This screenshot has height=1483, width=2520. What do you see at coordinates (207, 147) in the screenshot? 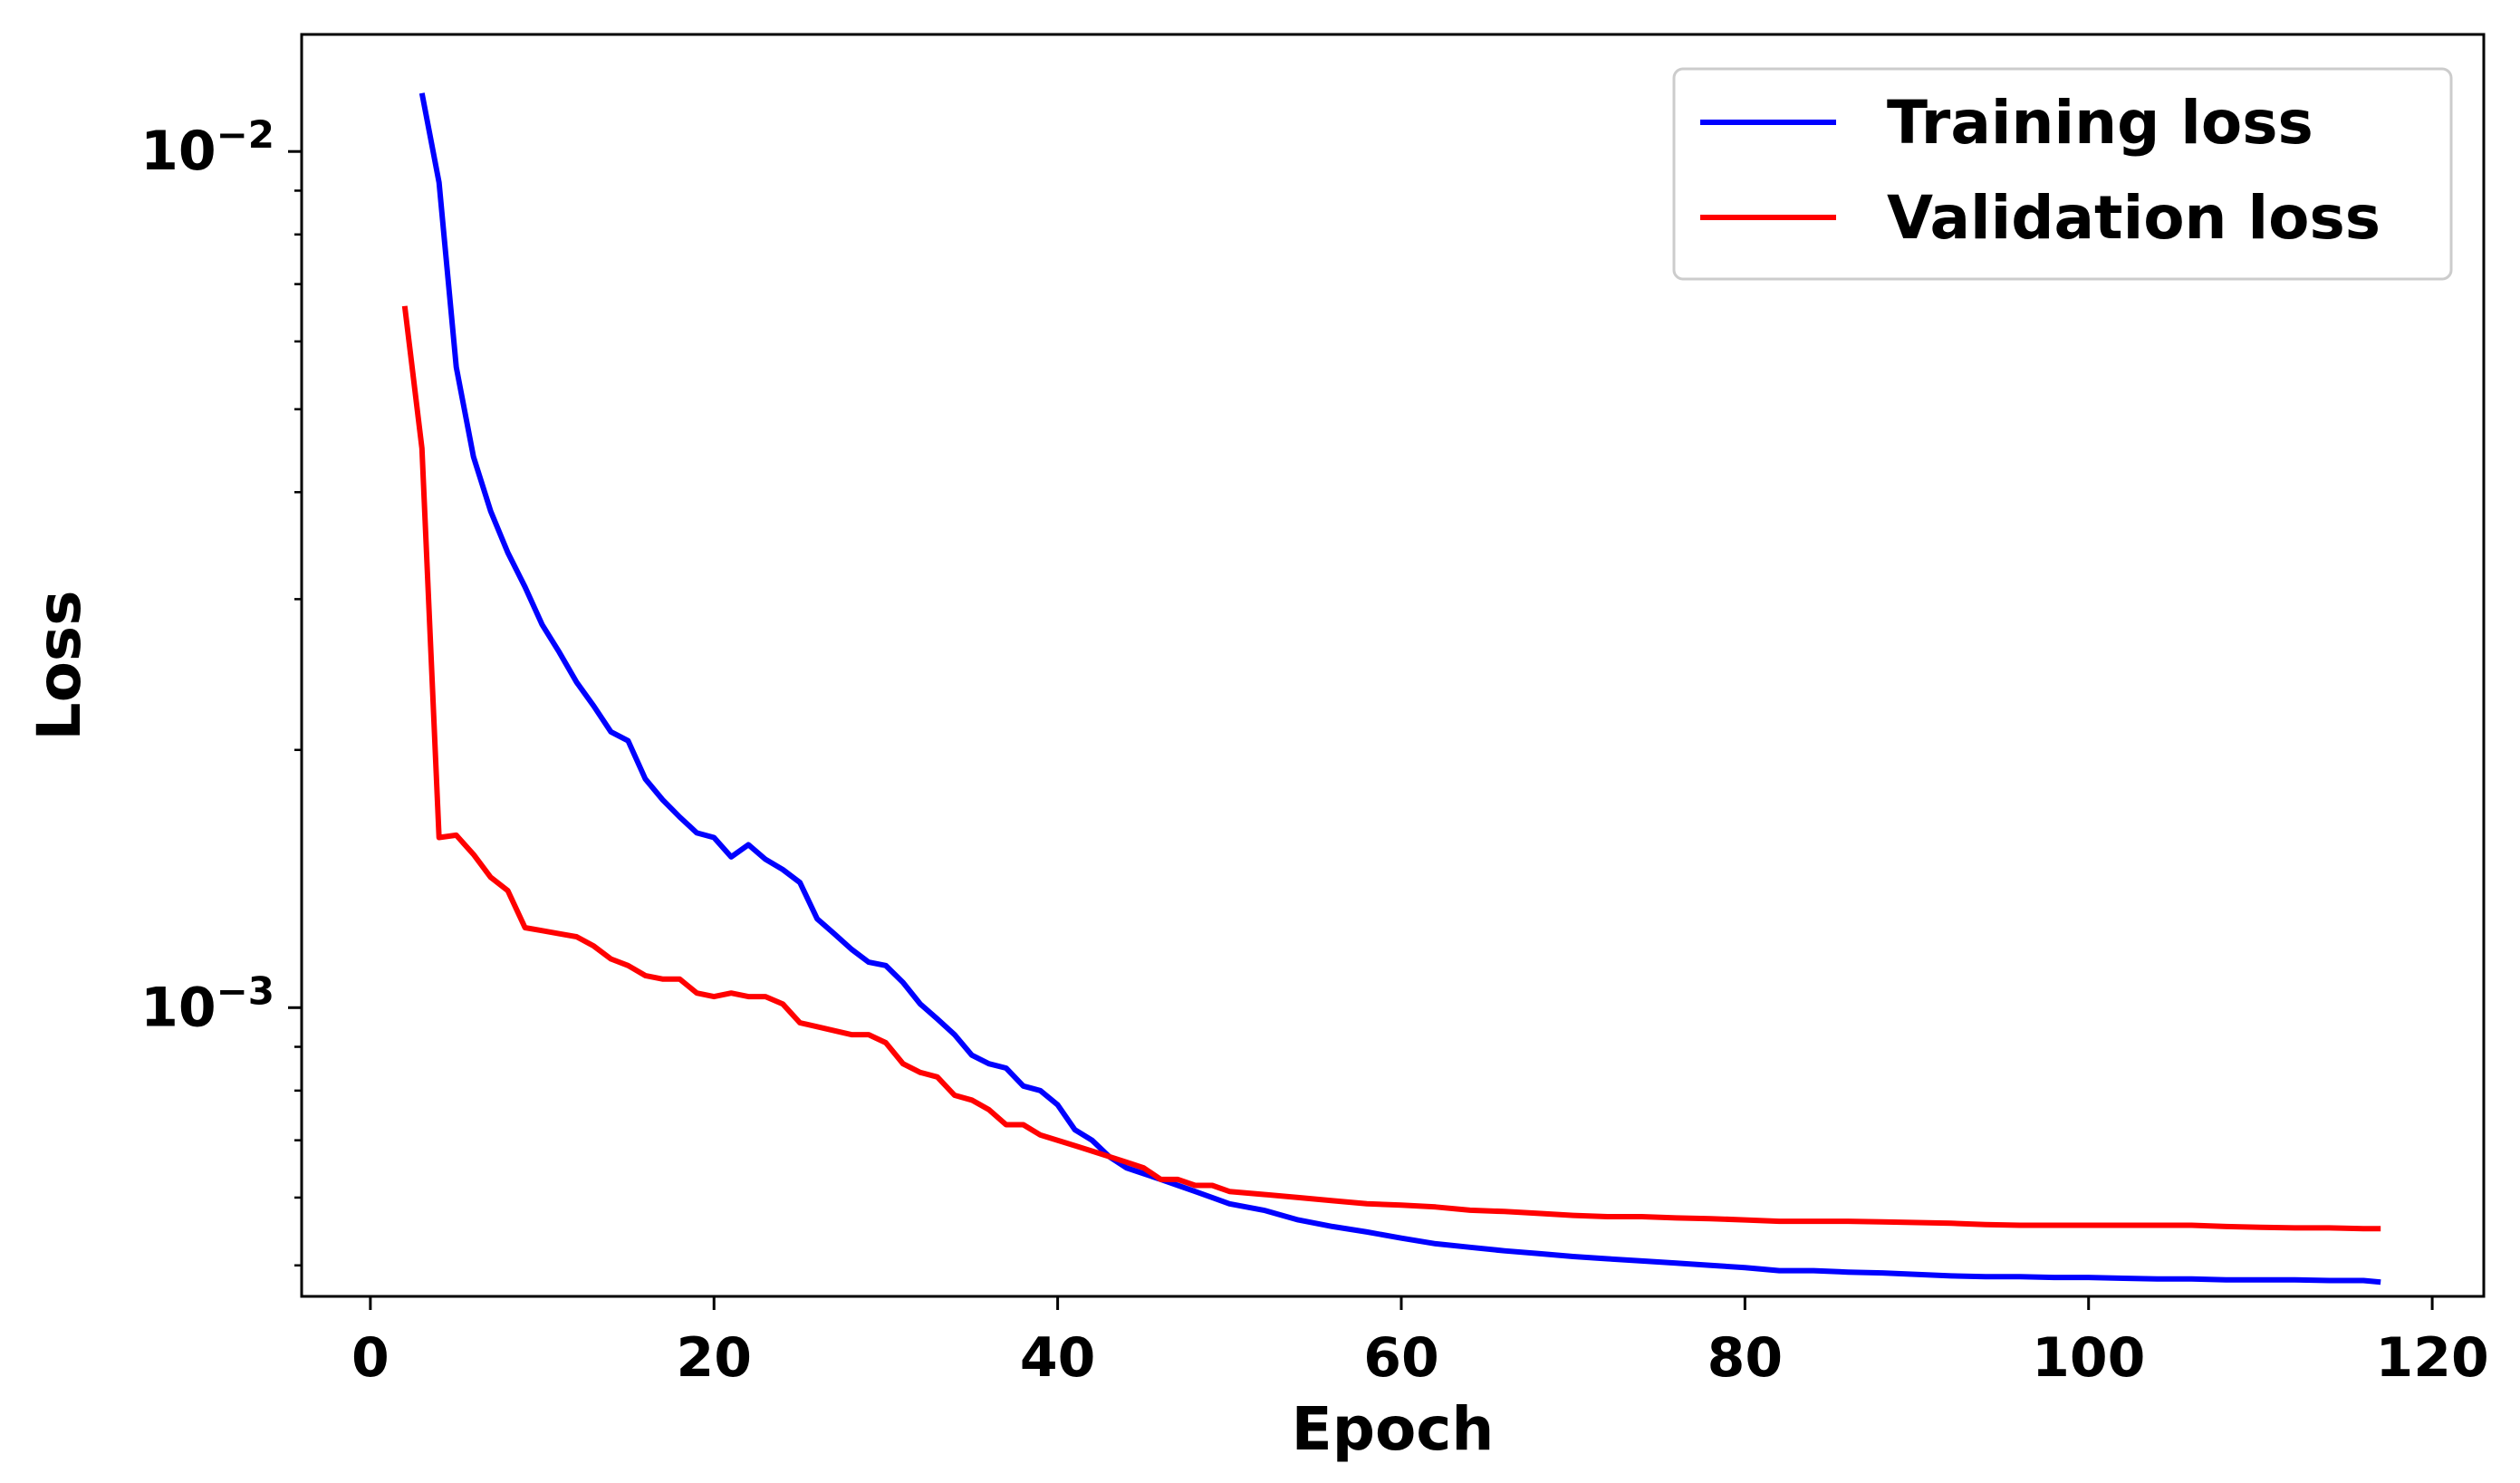
I see `y-tick-label: 10⁻²` at bounding box center [207, 147].